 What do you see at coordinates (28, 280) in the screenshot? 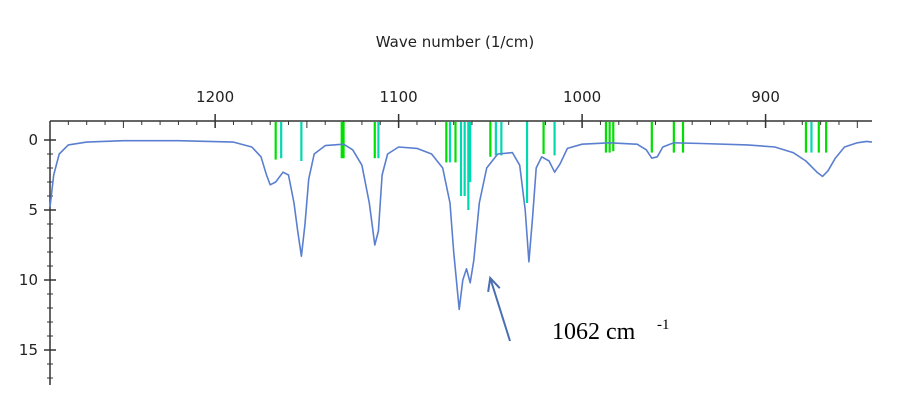
I see `y-tick-label: 10` at bounding box center [28, 280].